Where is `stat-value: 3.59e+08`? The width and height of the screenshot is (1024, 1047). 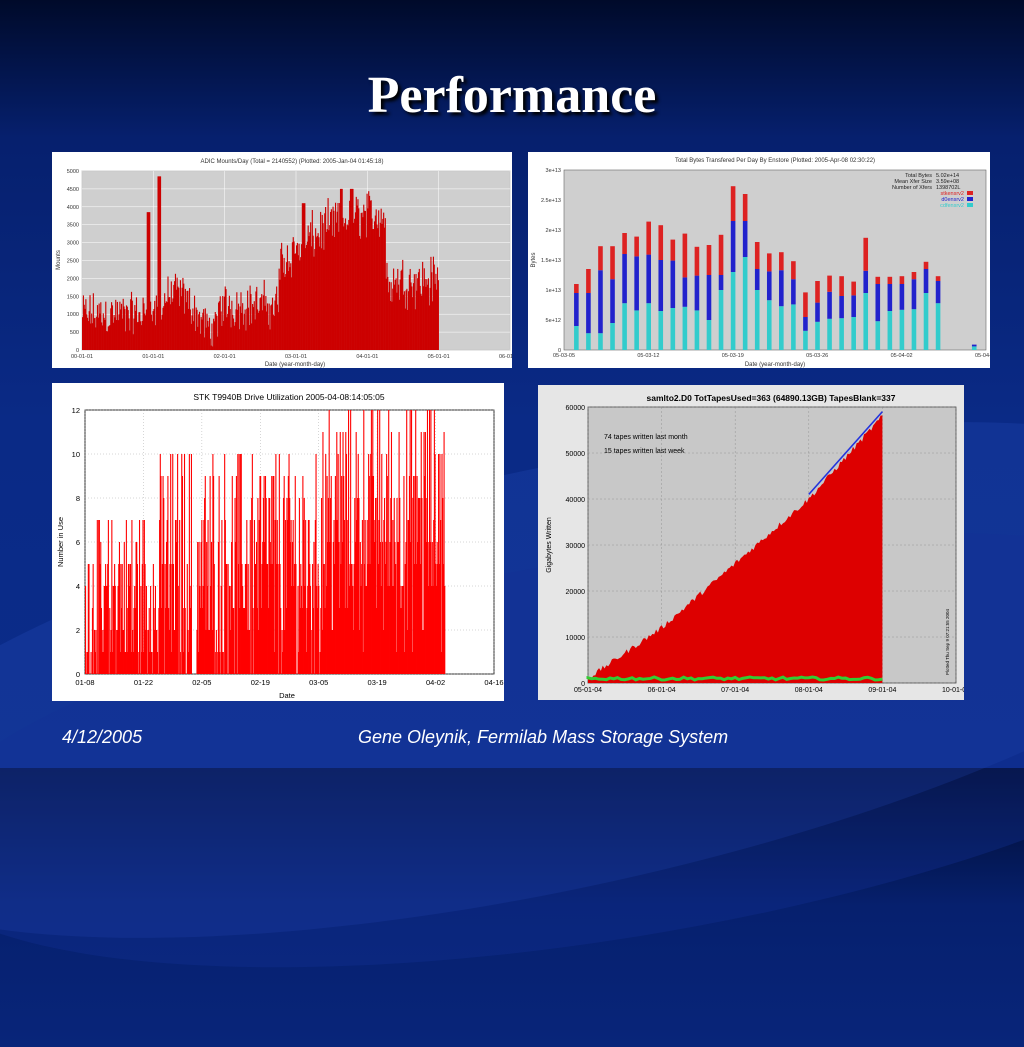 stat-value: 3.59e+08 is located at coordinates (947, 182).